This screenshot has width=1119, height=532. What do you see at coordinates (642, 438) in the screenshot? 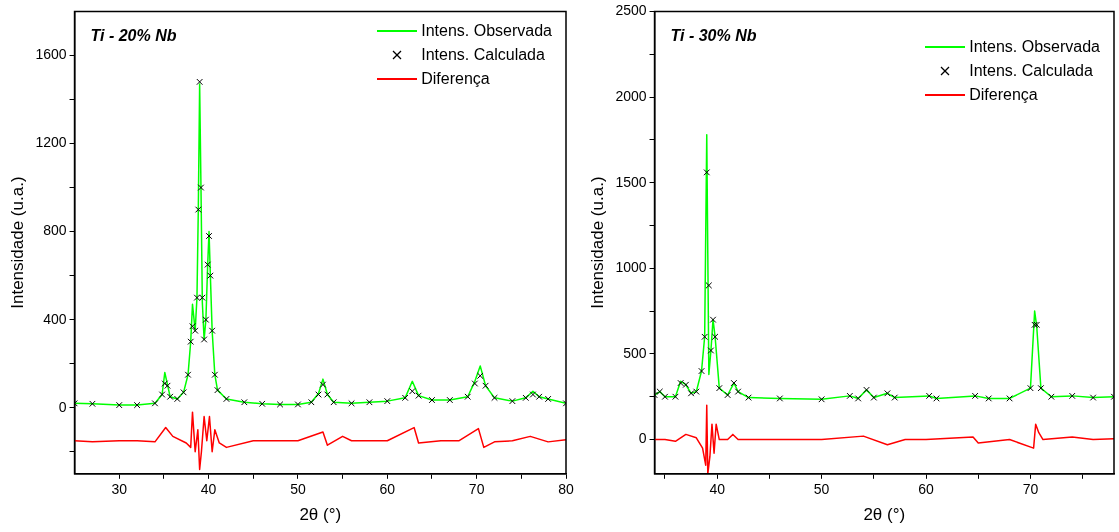
I see `y-tick-label: 0` at bounding box center [642, 438].